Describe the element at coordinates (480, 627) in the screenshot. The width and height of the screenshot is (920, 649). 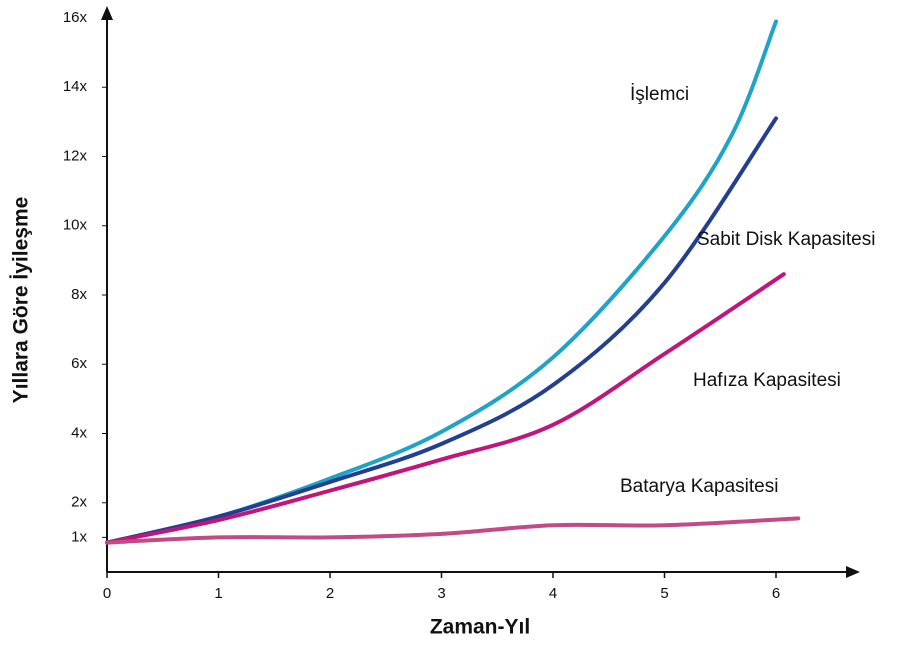
I see `x-axis-title: Zaman-Yıl` at that location.